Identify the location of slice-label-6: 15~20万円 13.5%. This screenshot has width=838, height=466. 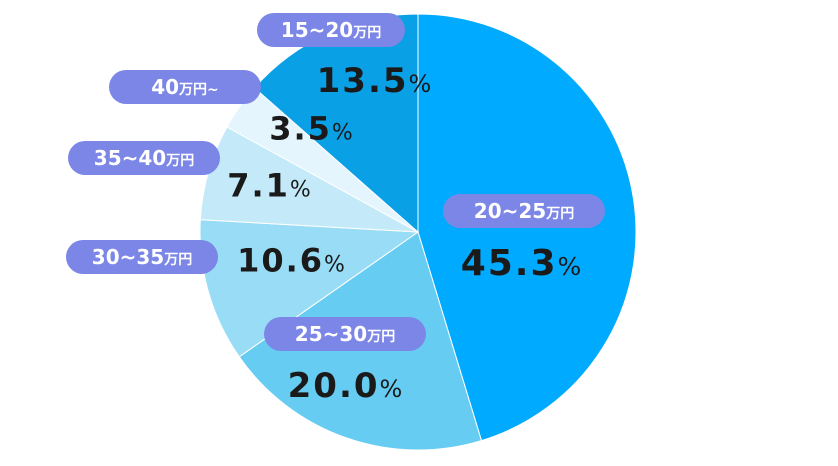
(345, 57).